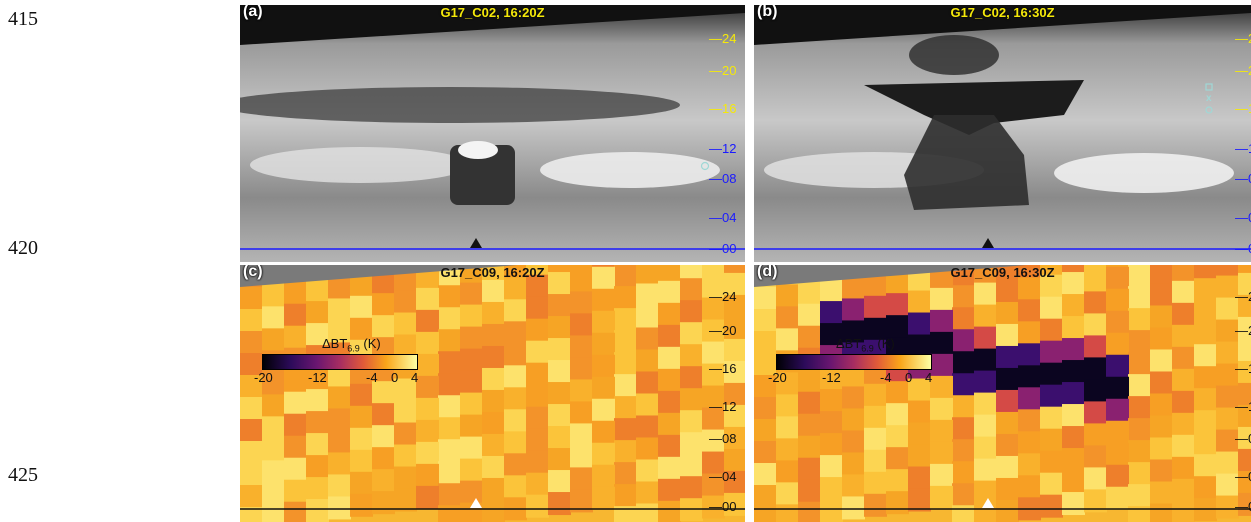 Image resolution: width=1251 pixels, height=522 pixels. What do you see at coordinates (1243, 217) in the screenshot?
I see `axis-tick: —04` at bounding box center [1243, 217].